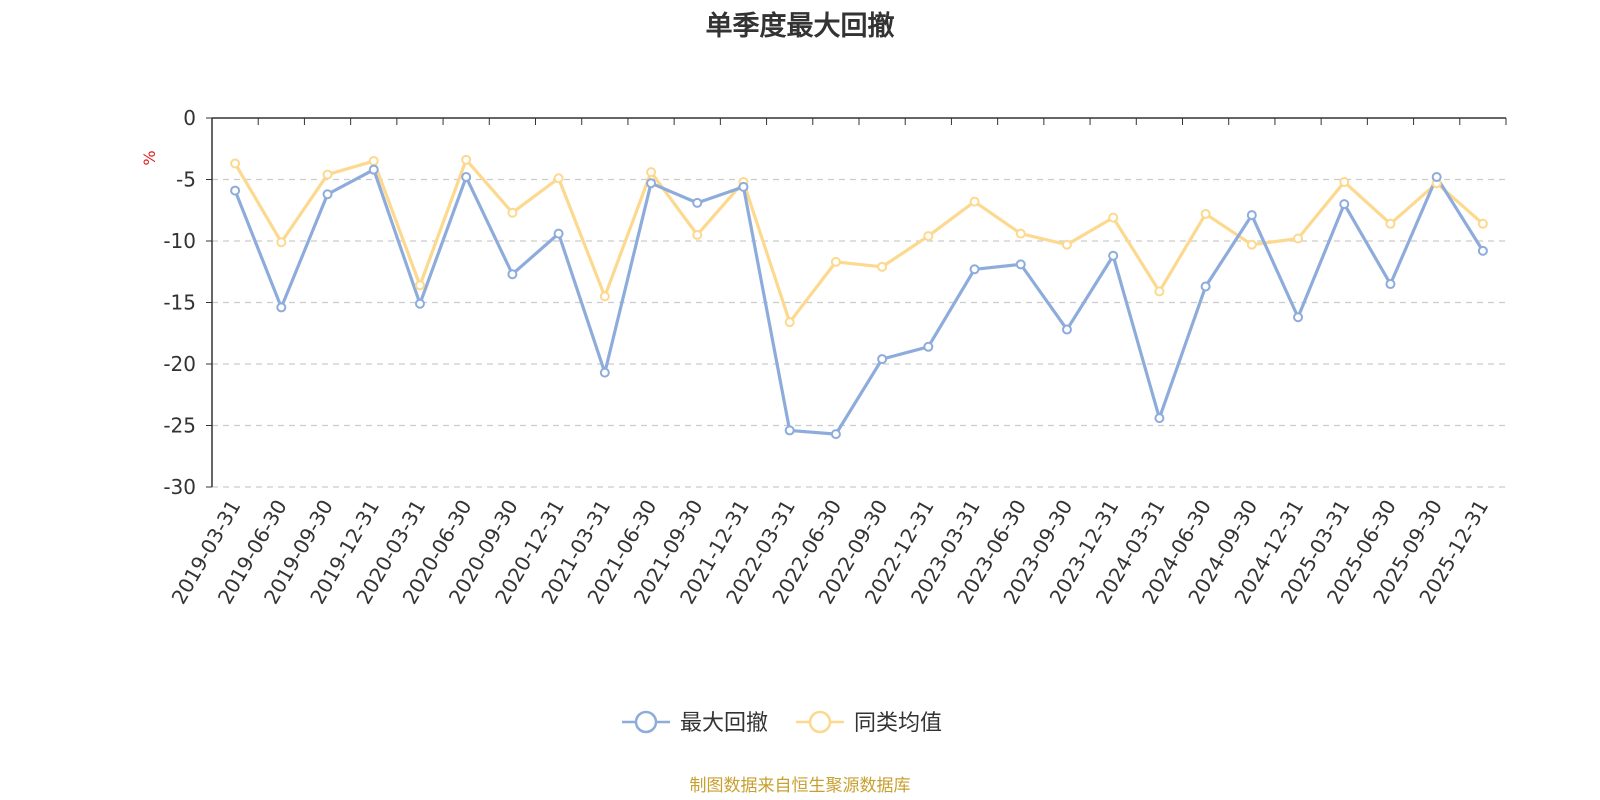  What do you see at coordinates (186, 180) in the screenshot?
I see `y-tick-label: -5` at bounding box center [186, 180].